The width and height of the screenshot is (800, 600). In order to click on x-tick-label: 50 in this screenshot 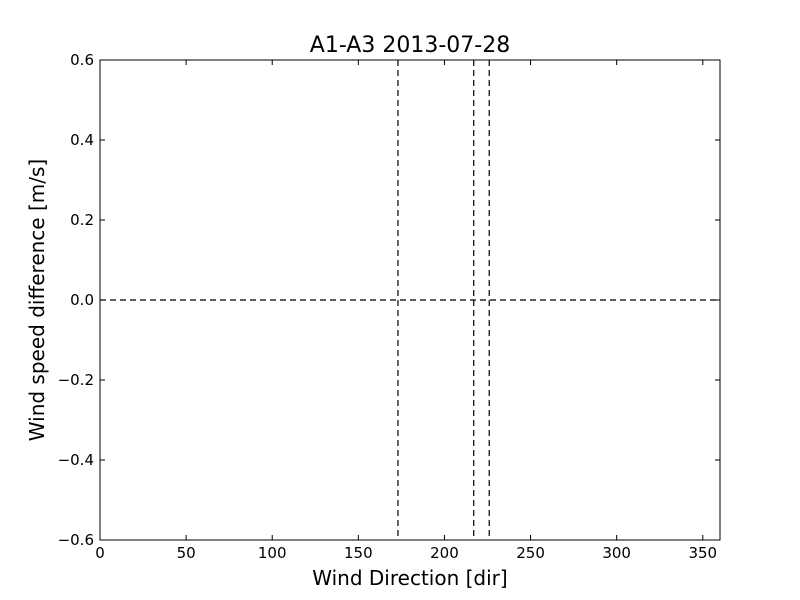, I will do `click(186, 553)`.